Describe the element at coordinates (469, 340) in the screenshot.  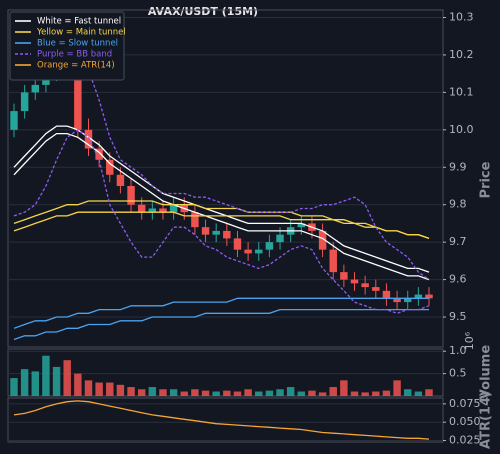
I see `offset-label: 10⁶` at that location.